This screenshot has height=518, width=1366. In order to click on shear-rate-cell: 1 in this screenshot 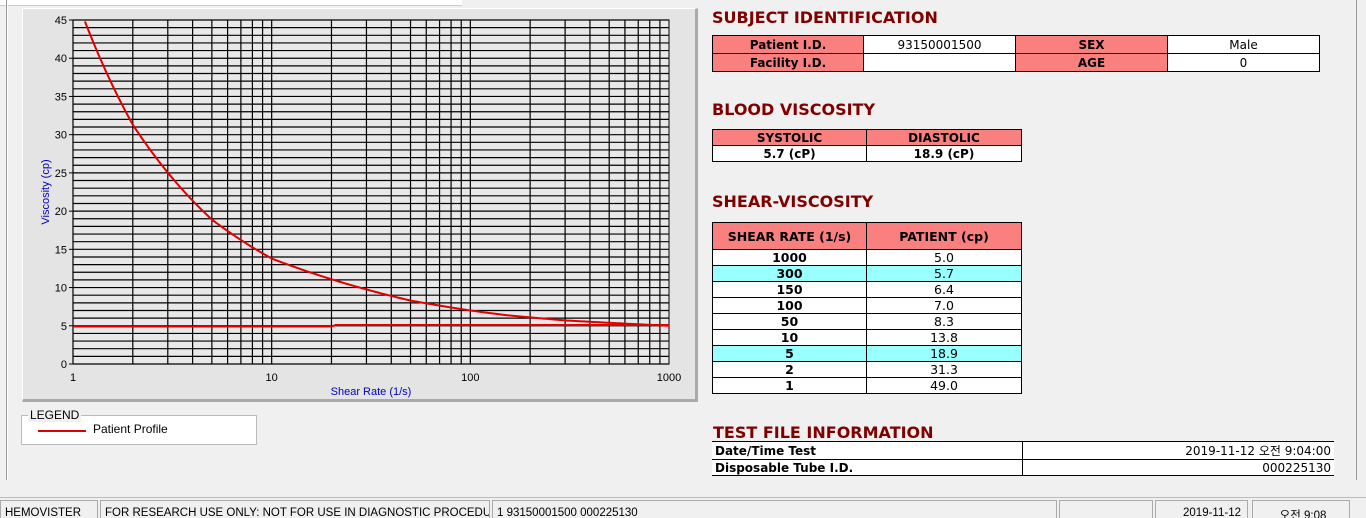, I will do `click(789, 385)`.